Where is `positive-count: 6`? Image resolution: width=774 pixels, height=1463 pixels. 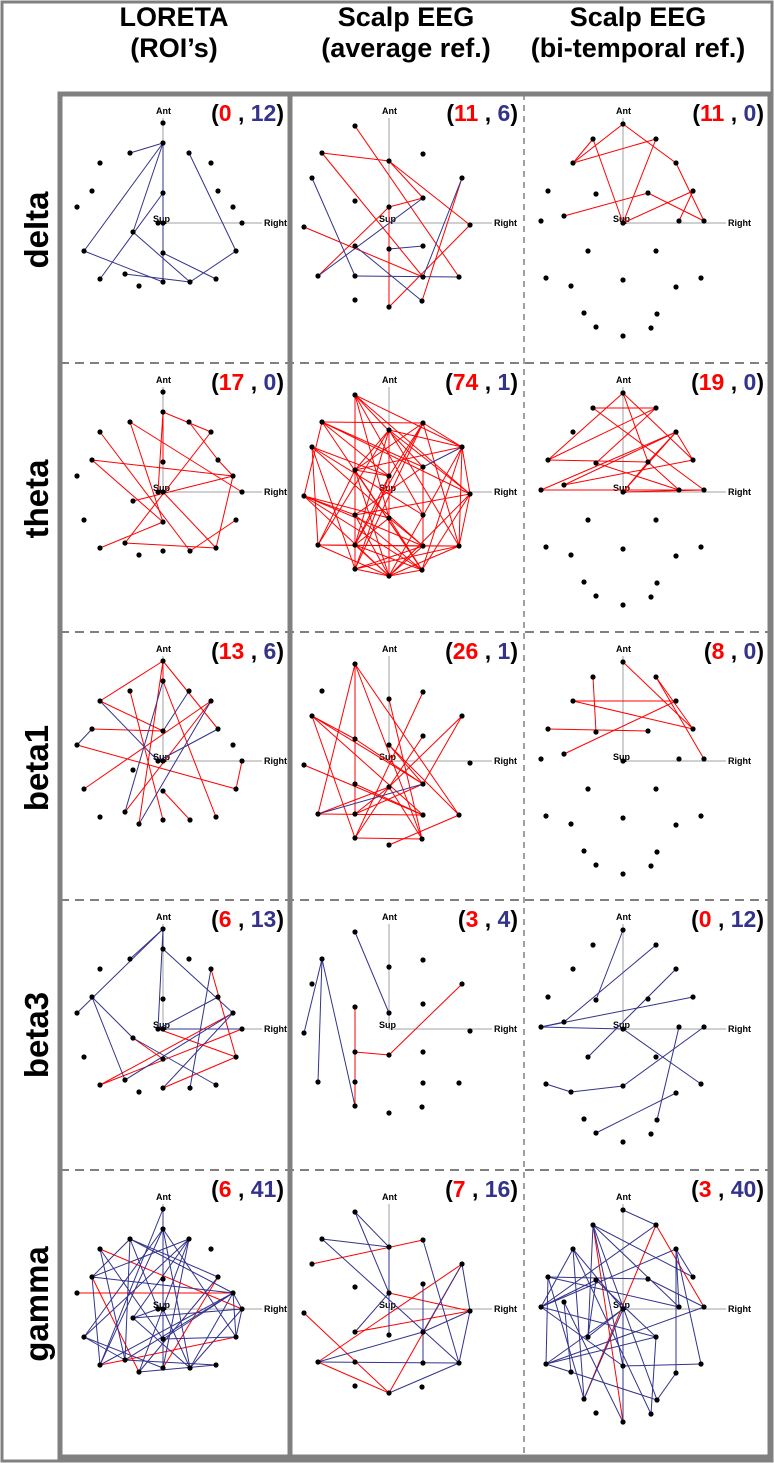 positive-count: 6 is located at coordinates (225, 919).